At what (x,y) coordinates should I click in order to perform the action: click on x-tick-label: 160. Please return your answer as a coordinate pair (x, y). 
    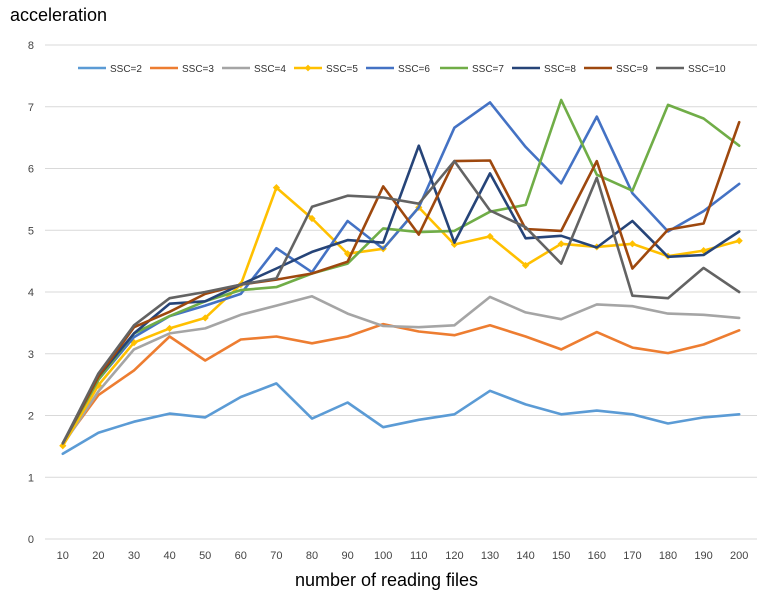
    Looking at the image, I should click on (597, 556).